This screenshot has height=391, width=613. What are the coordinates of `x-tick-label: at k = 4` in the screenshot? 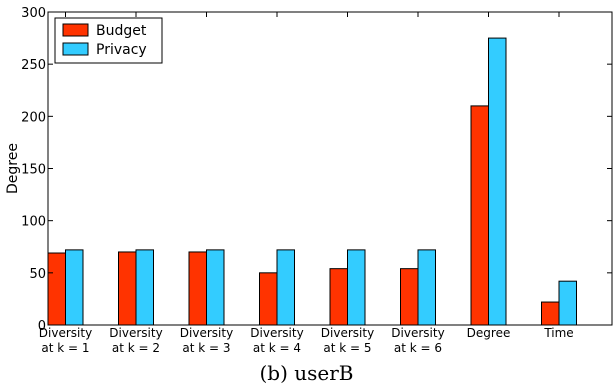 It's located at (277, 348).